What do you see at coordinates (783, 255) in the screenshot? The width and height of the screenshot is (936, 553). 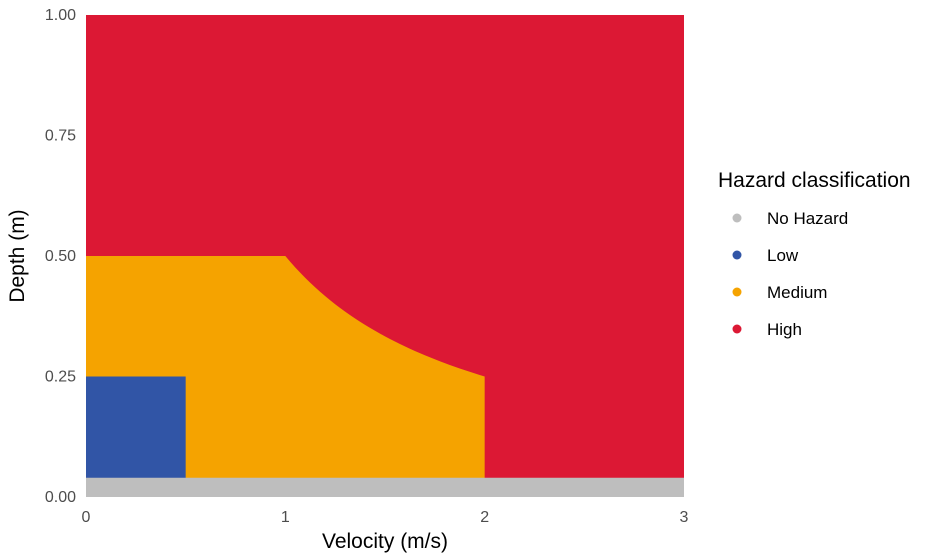 I see `legend-label: Low` at bounding box center [783, 255].